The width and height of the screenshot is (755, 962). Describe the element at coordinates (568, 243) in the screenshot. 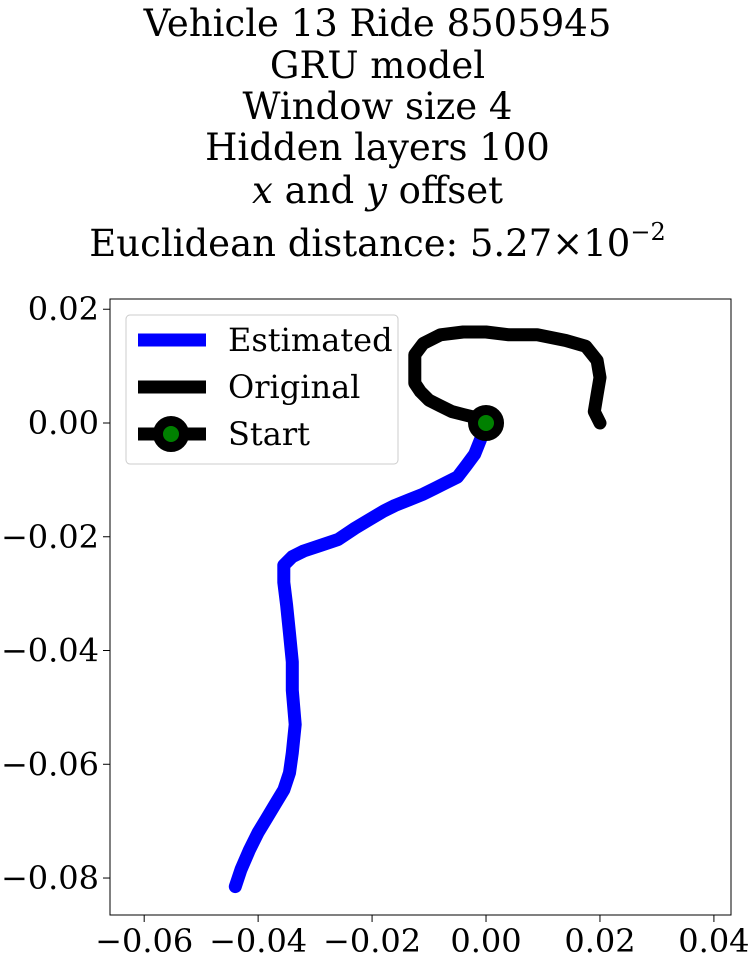

I see `title-times-sign: ×` at that location.